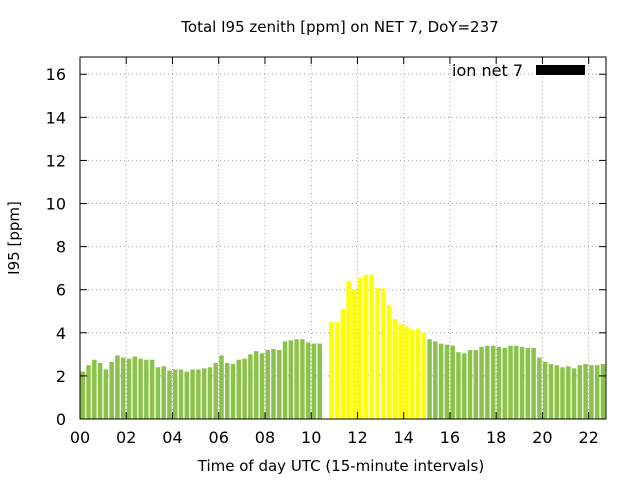 The width and height of the screenshot is (640, 480). What do you see at coordinates (61, 376) in the screenshot?
I see `y-tick-label: 2` at bounding box center [61, 376].